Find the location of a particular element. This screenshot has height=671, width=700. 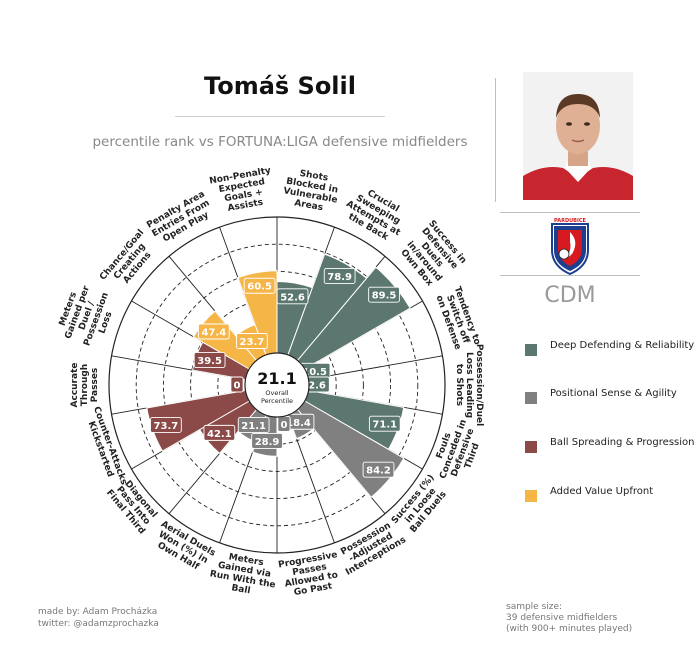

credit-author: made by: Adam Procházka is located at coordinates (98, 612).